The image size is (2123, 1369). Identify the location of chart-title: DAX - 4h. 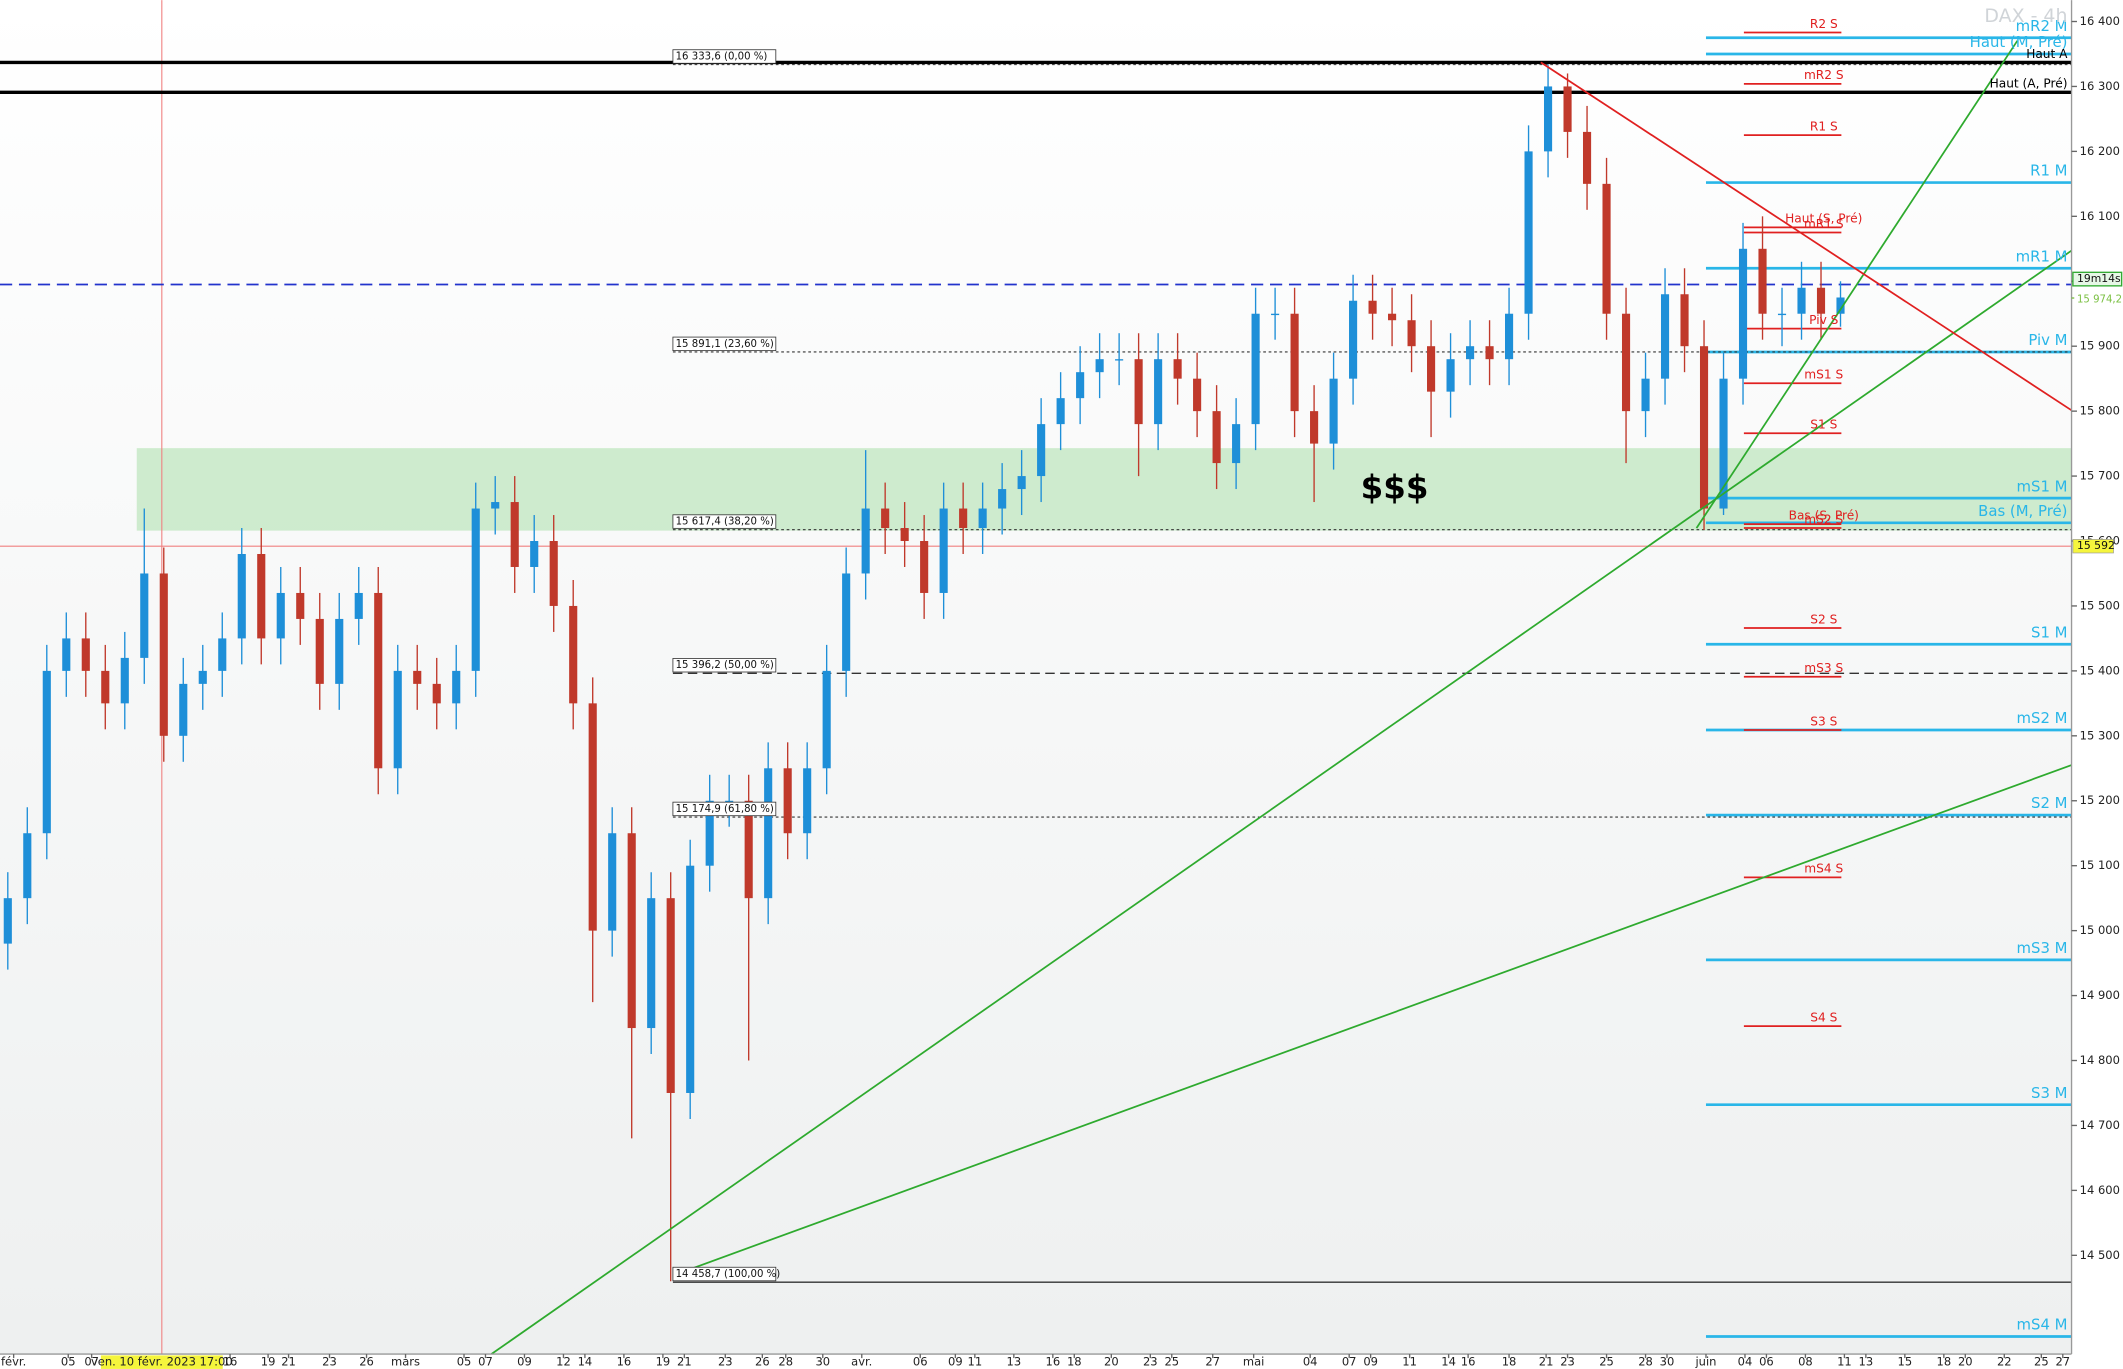
(2025, 16).